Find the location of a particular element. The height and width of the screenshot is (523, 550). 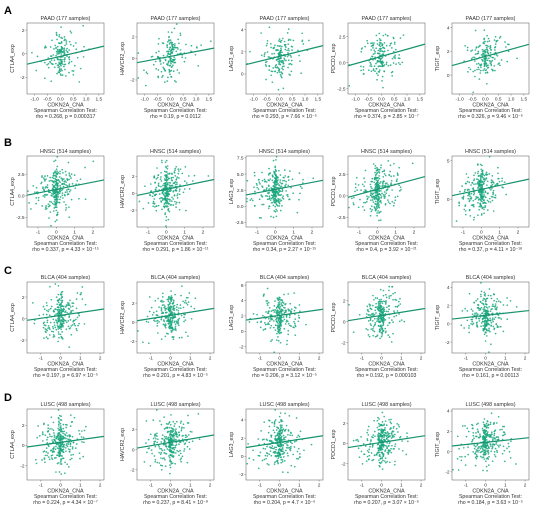

y-axis-label: LAG3_exp is located at coordinates (232, 191).